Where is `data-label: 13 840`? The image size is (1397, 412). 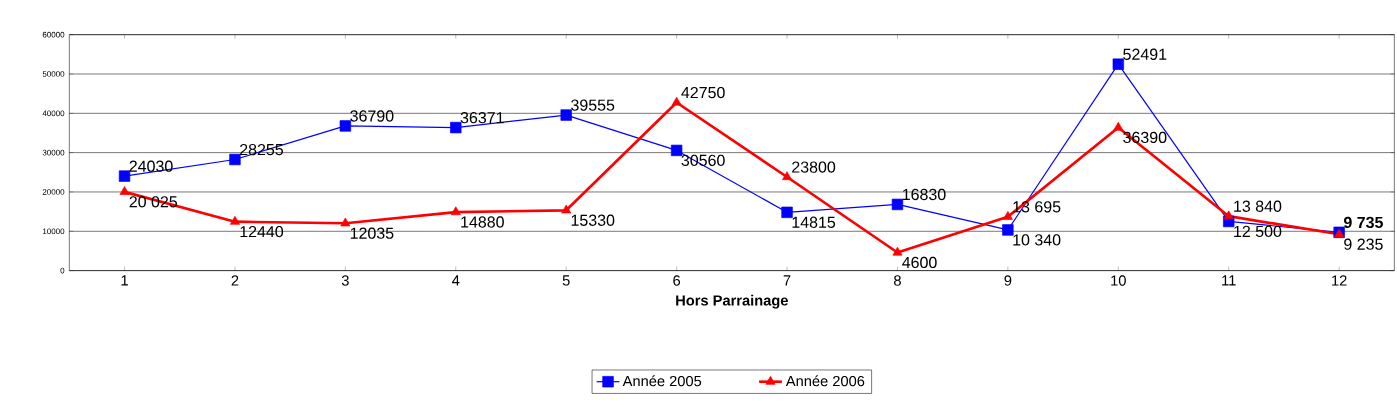 data-label: 13 840 is located at coordinates (1258, 206).